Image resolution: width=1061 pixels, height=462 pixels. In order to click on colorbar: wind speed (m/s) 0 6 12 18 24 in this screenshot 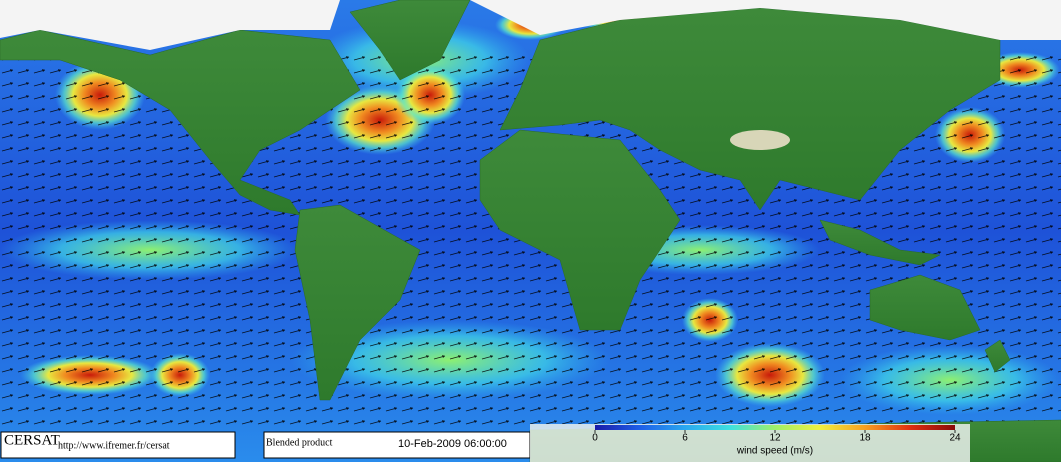, I will do `click(750, 443)`.